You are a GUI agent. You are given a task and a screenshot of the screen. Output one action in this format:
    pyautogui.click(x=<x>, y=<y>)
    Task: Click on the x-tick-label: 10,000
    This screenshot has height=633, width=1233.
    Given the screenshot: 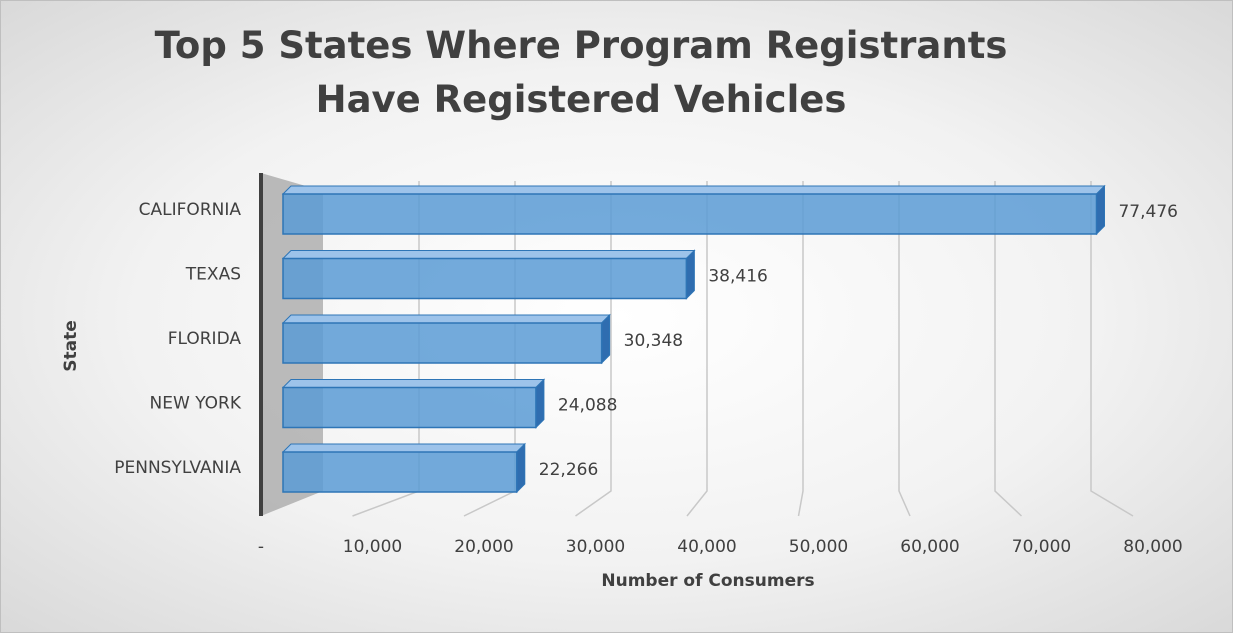 What is the action you would take?
    pyautogui.click(x=372, y=547)
    